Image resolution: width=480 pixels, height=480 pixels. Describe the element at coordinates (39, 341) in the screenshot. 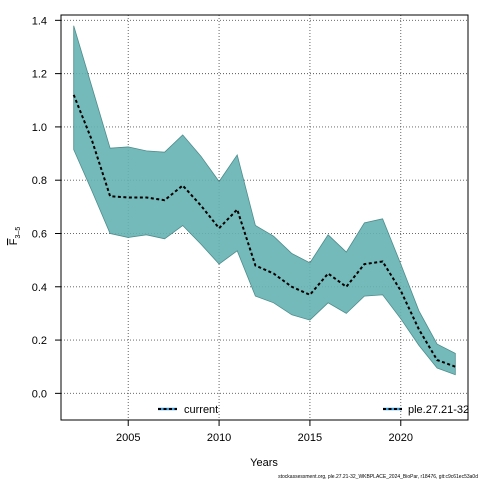

I see `y-tick-label: 0.2` at that location.